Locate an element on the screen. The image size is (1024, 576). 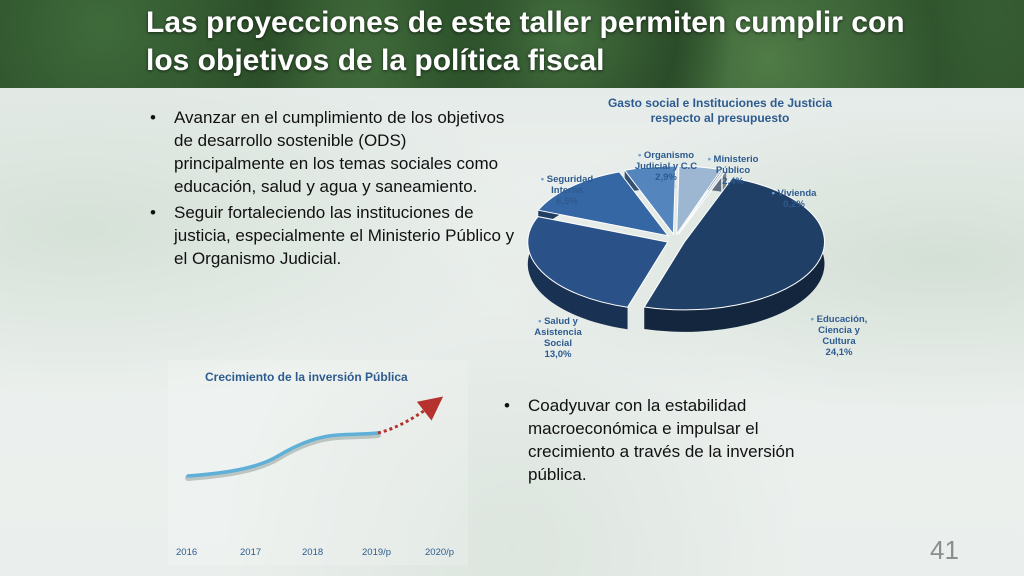
line-chart is located at coordinates (314, 438).